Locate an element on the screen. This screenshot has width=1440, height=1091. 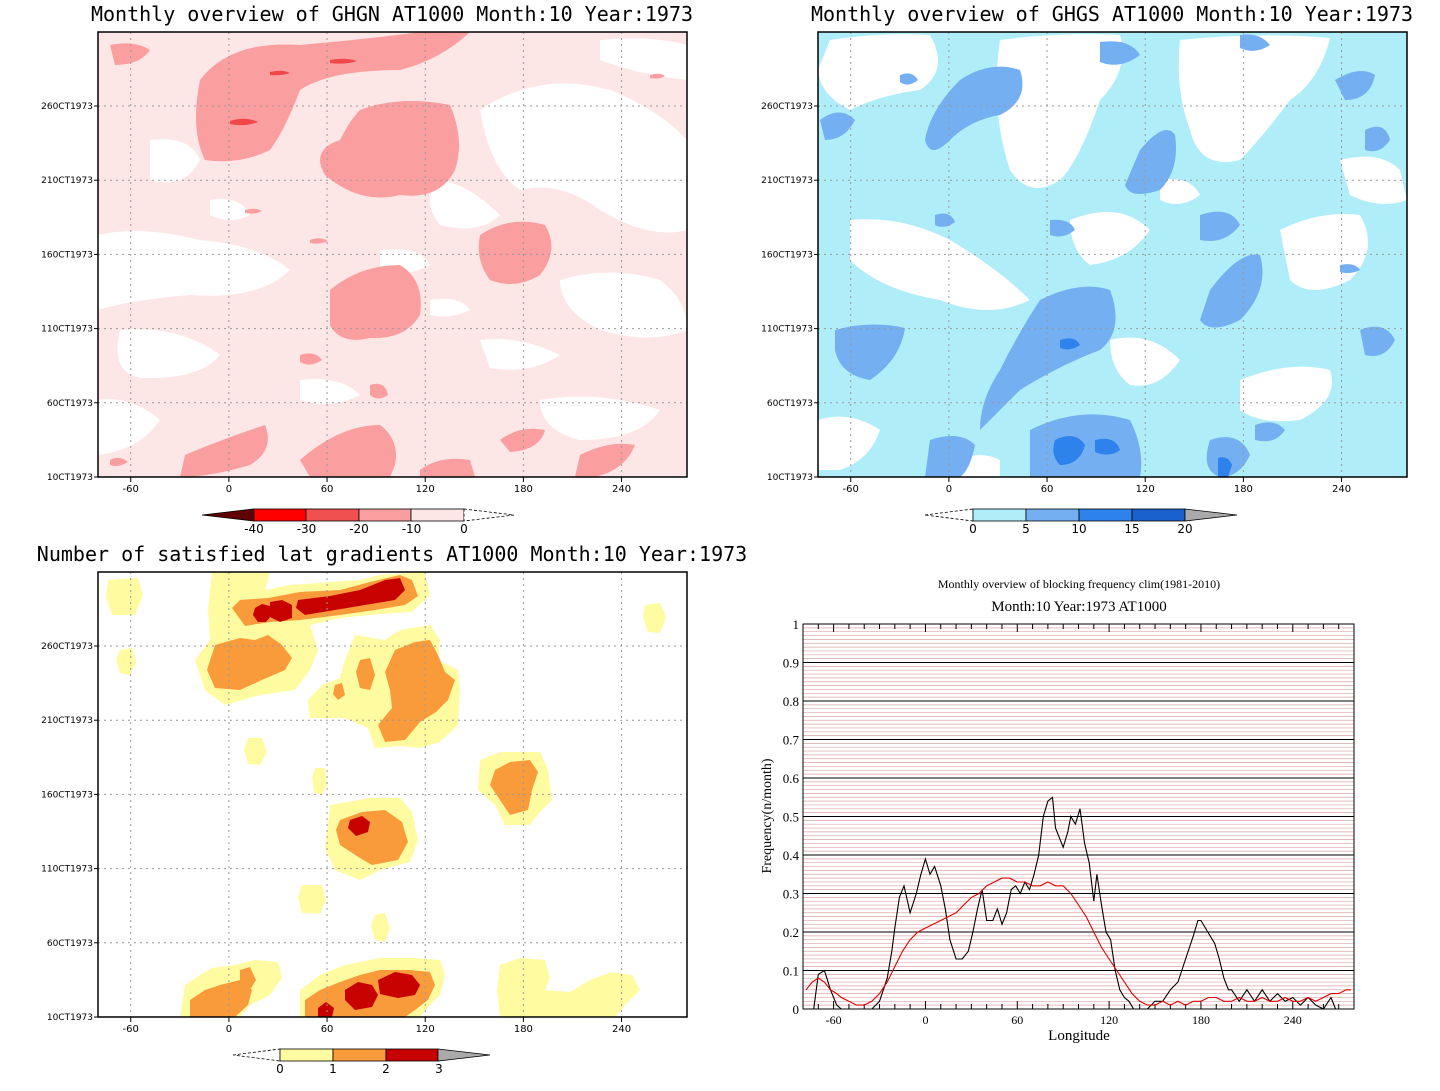
ghgs-colorbar-low-arrow is located at coordinates (949, 515).